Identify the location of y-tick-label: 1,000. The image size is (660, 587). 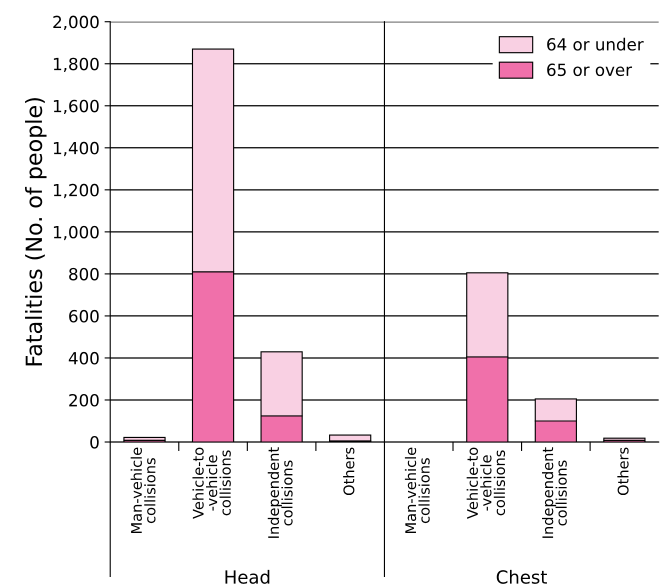
(76, 233).